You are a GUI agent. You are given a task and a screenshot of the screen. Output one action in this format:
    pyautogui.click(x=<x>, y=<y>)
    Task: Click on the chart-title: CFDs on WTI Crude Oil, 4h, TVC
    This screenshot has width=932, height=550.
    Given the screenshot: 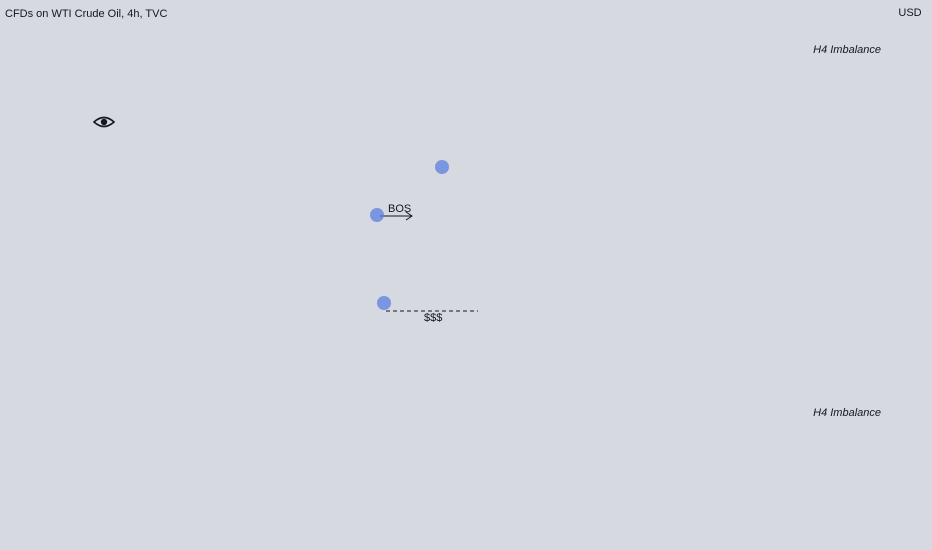 What is the action you would take?
    pyautogui.click(x=86, y=14)
    